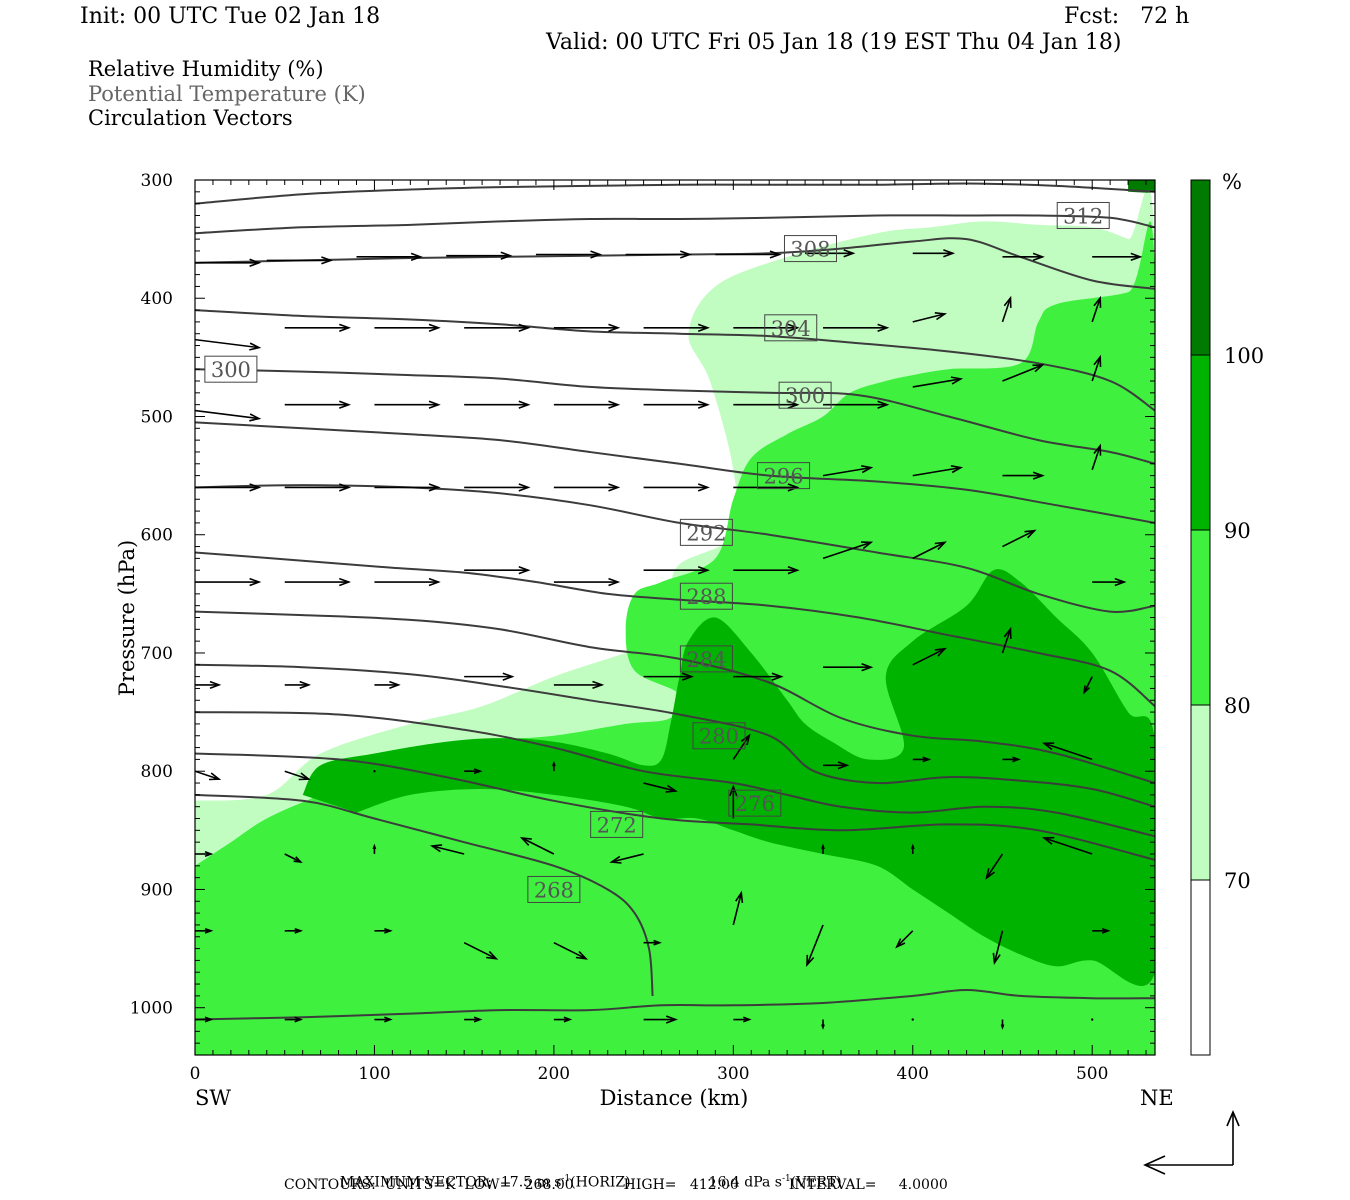  Describe the element at coordinates (213, 1098) in the screenshot. I see `sw-label: SW` at that location.